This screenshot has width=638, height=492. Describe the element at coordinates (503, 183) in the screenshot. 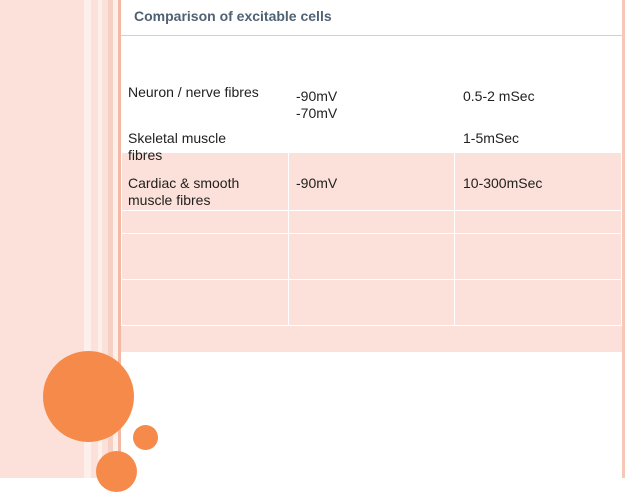

I see `cell-duration: 10-300mSec` at that location.